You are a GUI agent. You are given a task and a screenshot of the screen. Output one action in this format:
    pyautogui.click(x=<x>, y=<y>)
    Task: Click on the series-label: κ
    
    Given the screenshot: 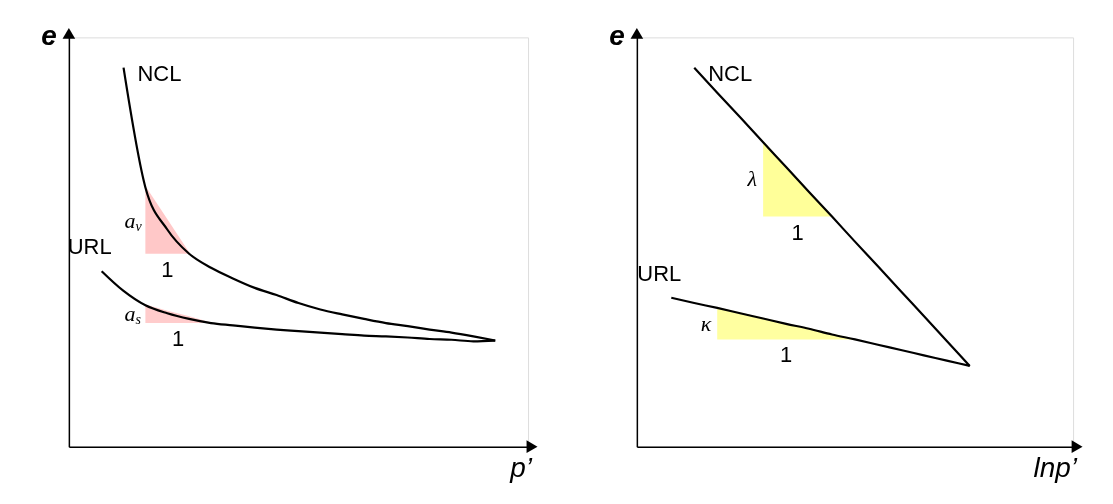 What is the action you would take?
    pyautogui.click(x=706, y=323)
    